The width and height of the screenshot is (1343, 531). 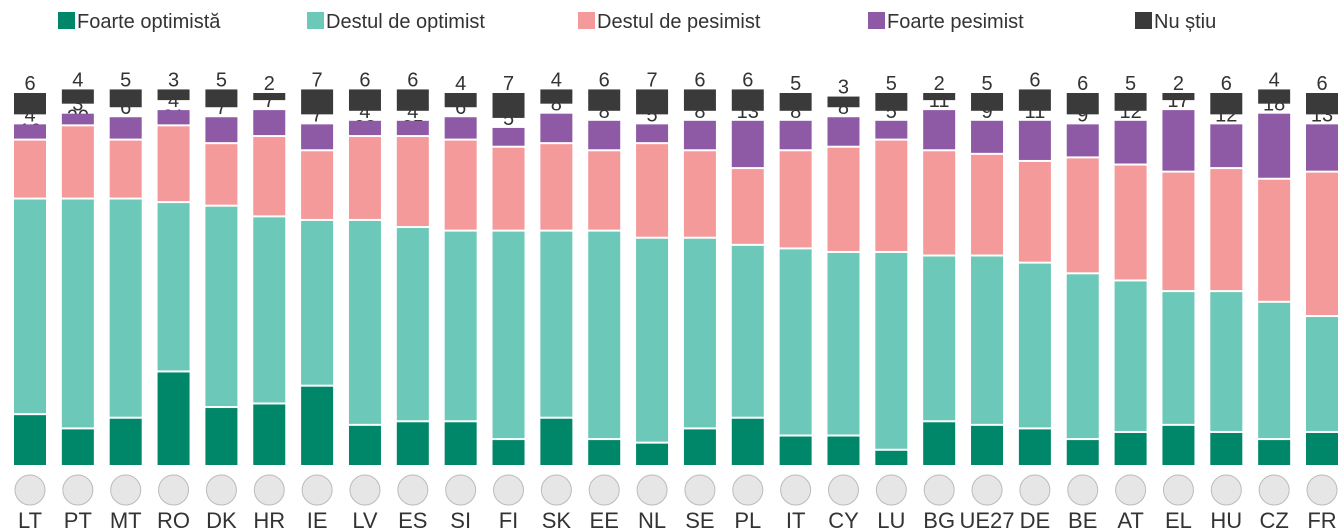 I want to click on x-tick-label: EE, so click(x=604, y=519).